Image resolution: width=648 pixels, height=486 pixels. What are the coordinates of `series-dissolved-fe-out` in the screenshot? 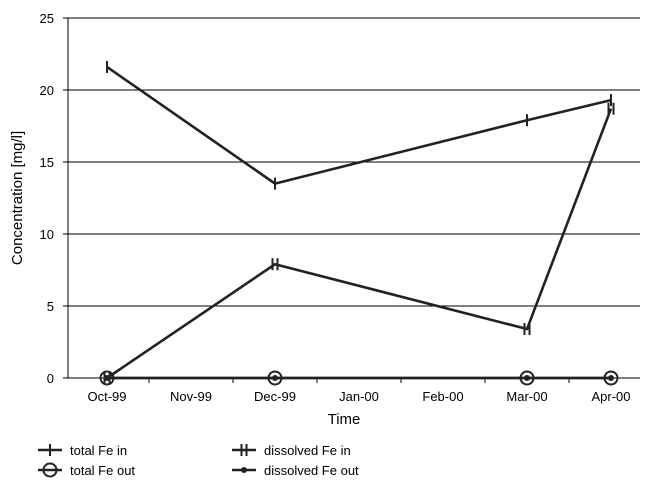 It's located at (359, 378).